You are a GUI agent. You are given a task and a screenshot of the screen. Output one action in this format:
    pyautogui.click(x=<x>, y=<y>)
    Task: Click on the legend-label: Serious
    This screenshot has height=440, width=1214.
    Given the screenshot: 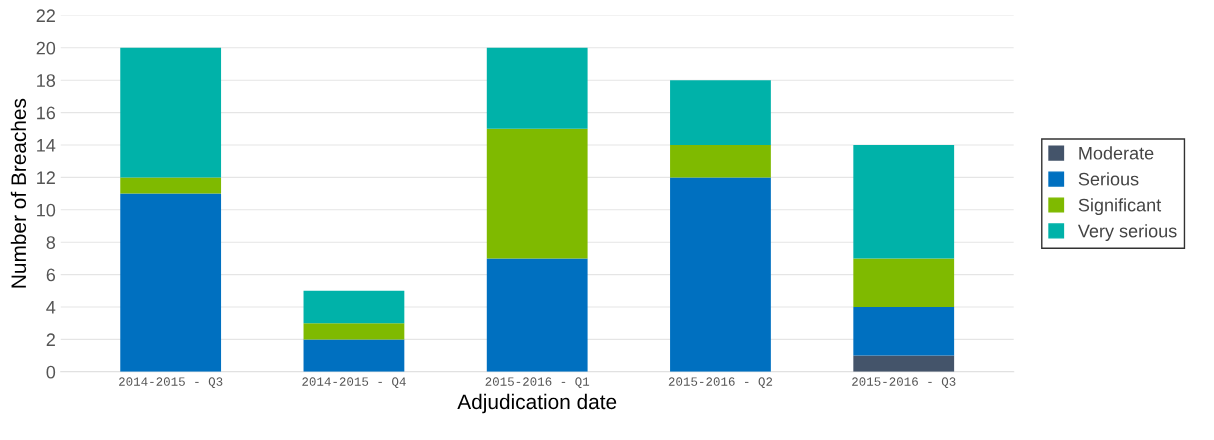 What is the action you would take?
    pyautogui.click(x=1108, y=179)
    